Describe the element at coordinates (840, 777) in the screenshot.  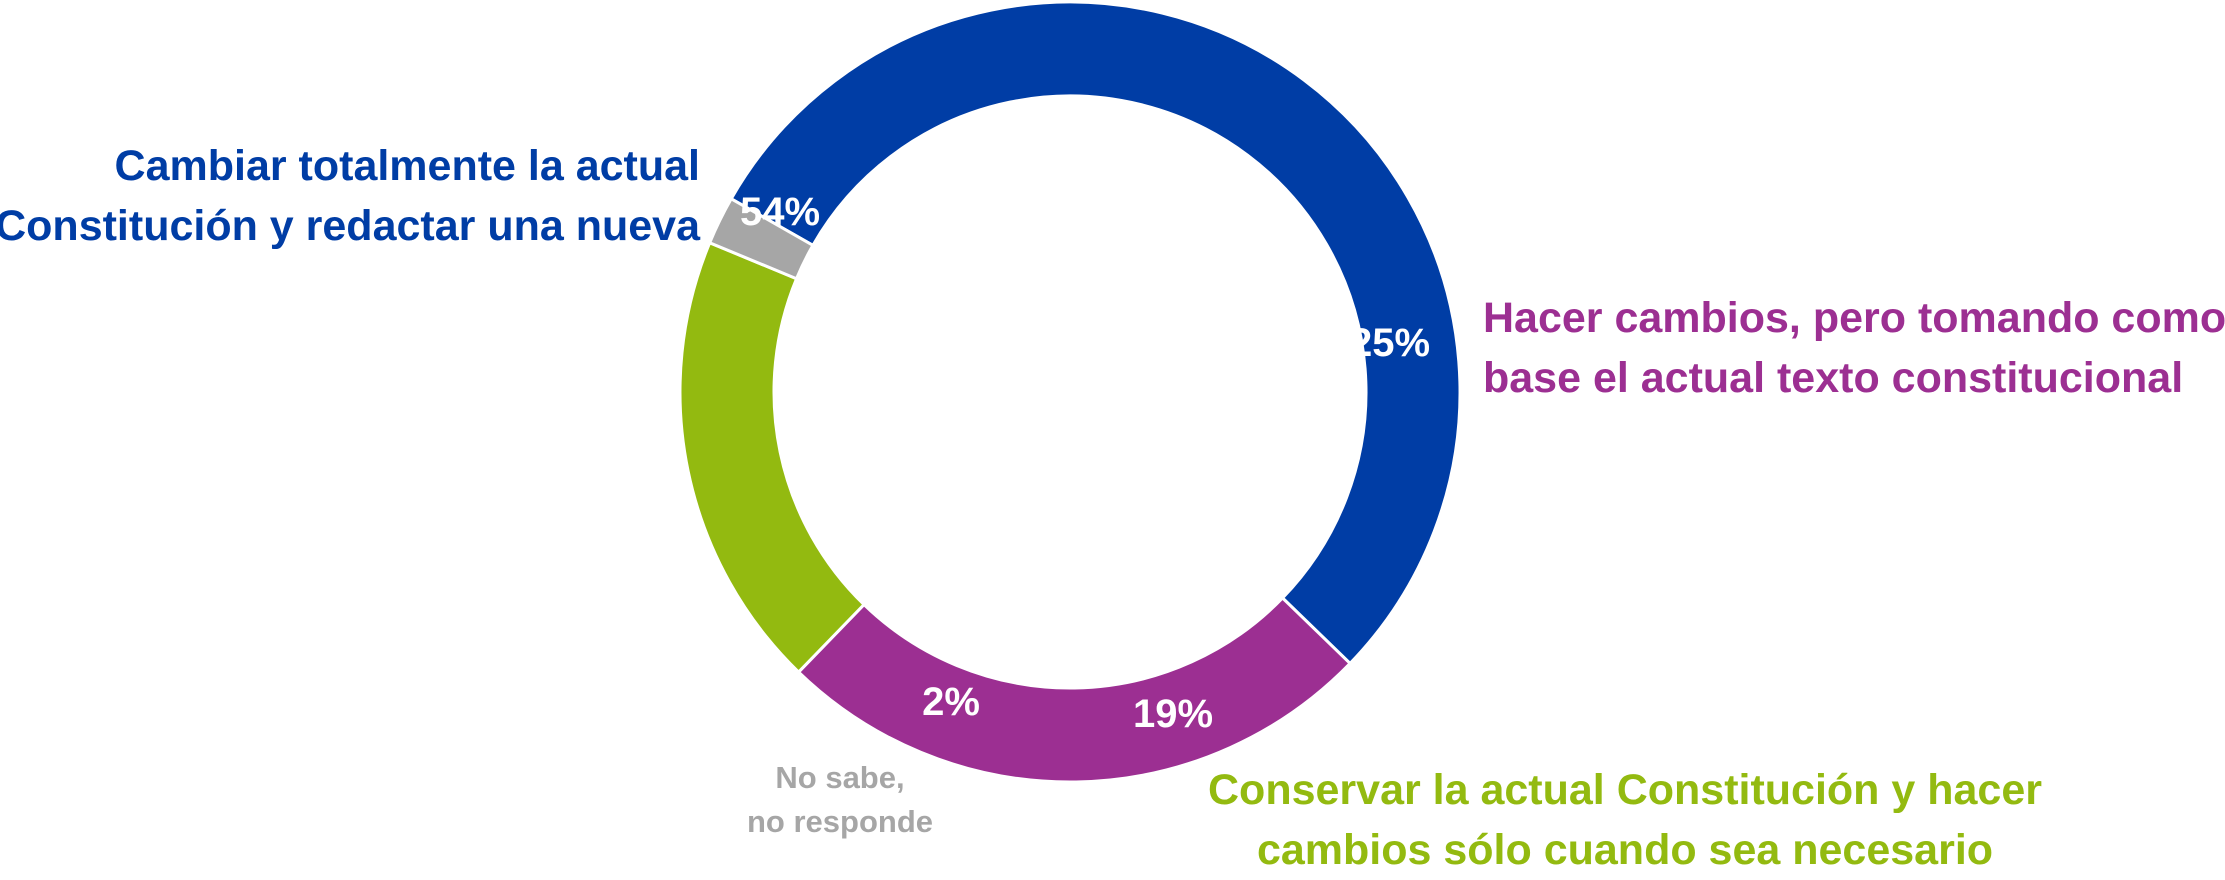
I see `category-label-line: No sabe,` at that location.